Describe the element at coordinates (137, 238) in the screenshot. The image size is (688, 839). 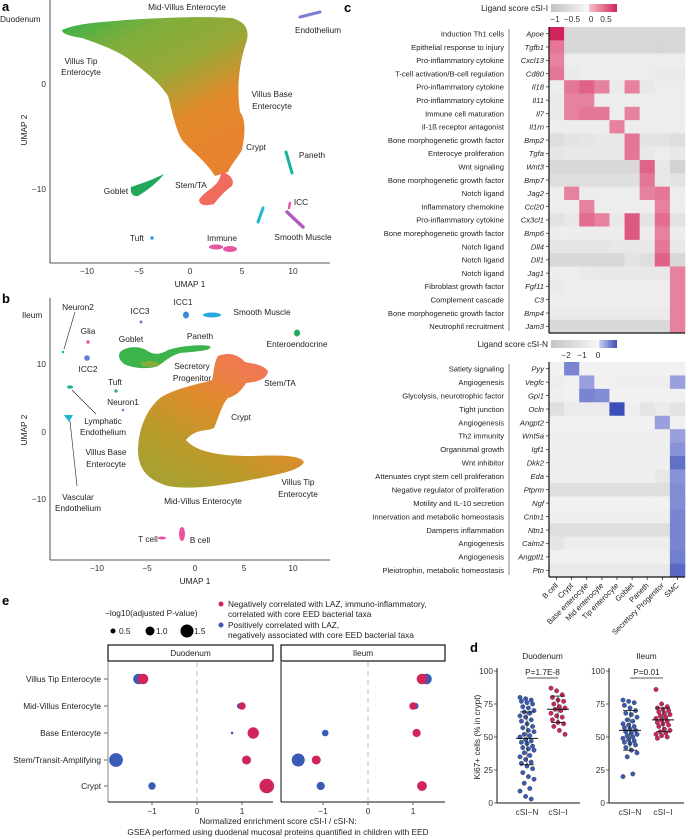
I see `label-tuft: Tuft` at that location.